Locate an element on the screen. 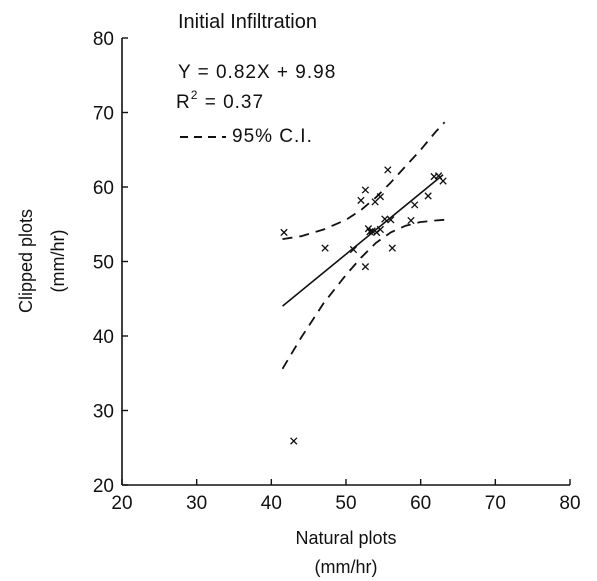 The width and height of the screenshot is (597, 581). y-tick-label: 20 is located at coordinates (103, 486).